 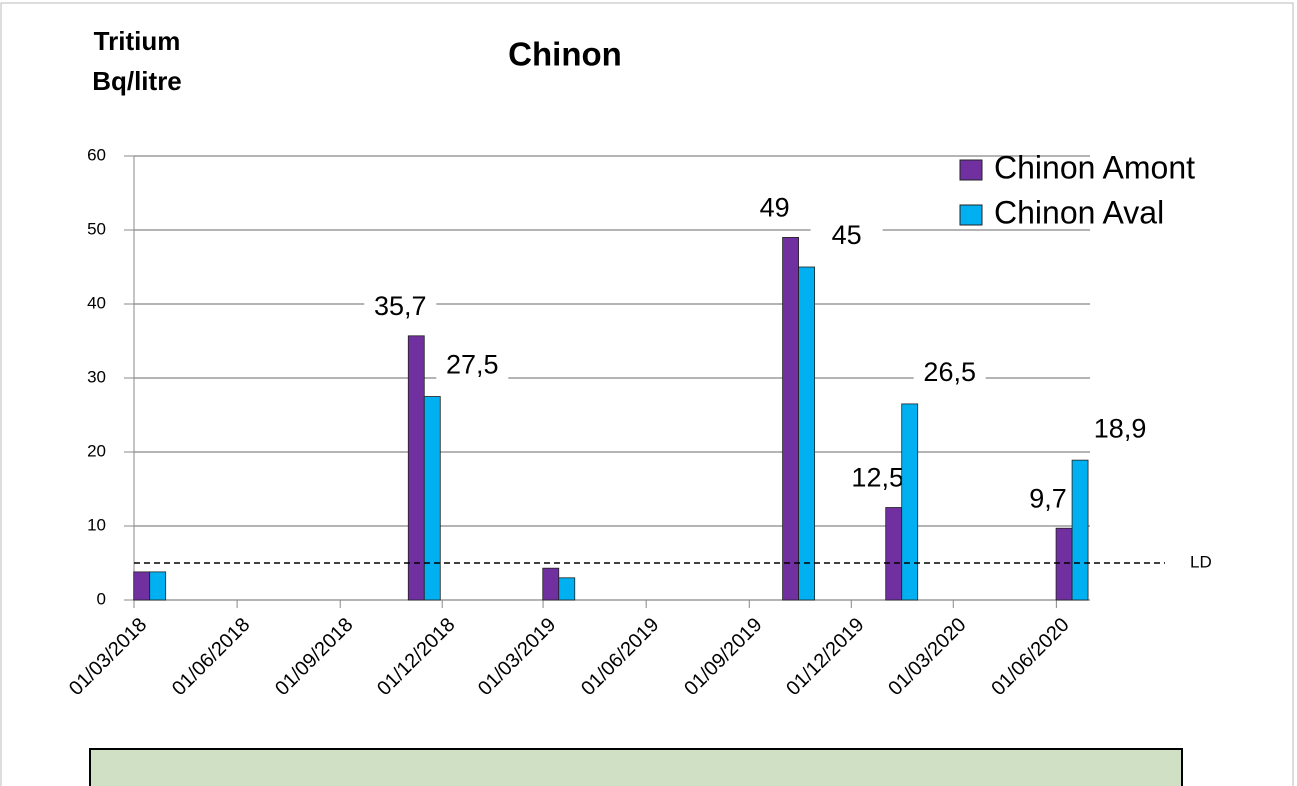 What do you see at coordinates (96, 524) in the screenshot?
I see `y-tick-label: 10` at bounding box center [96, 524].